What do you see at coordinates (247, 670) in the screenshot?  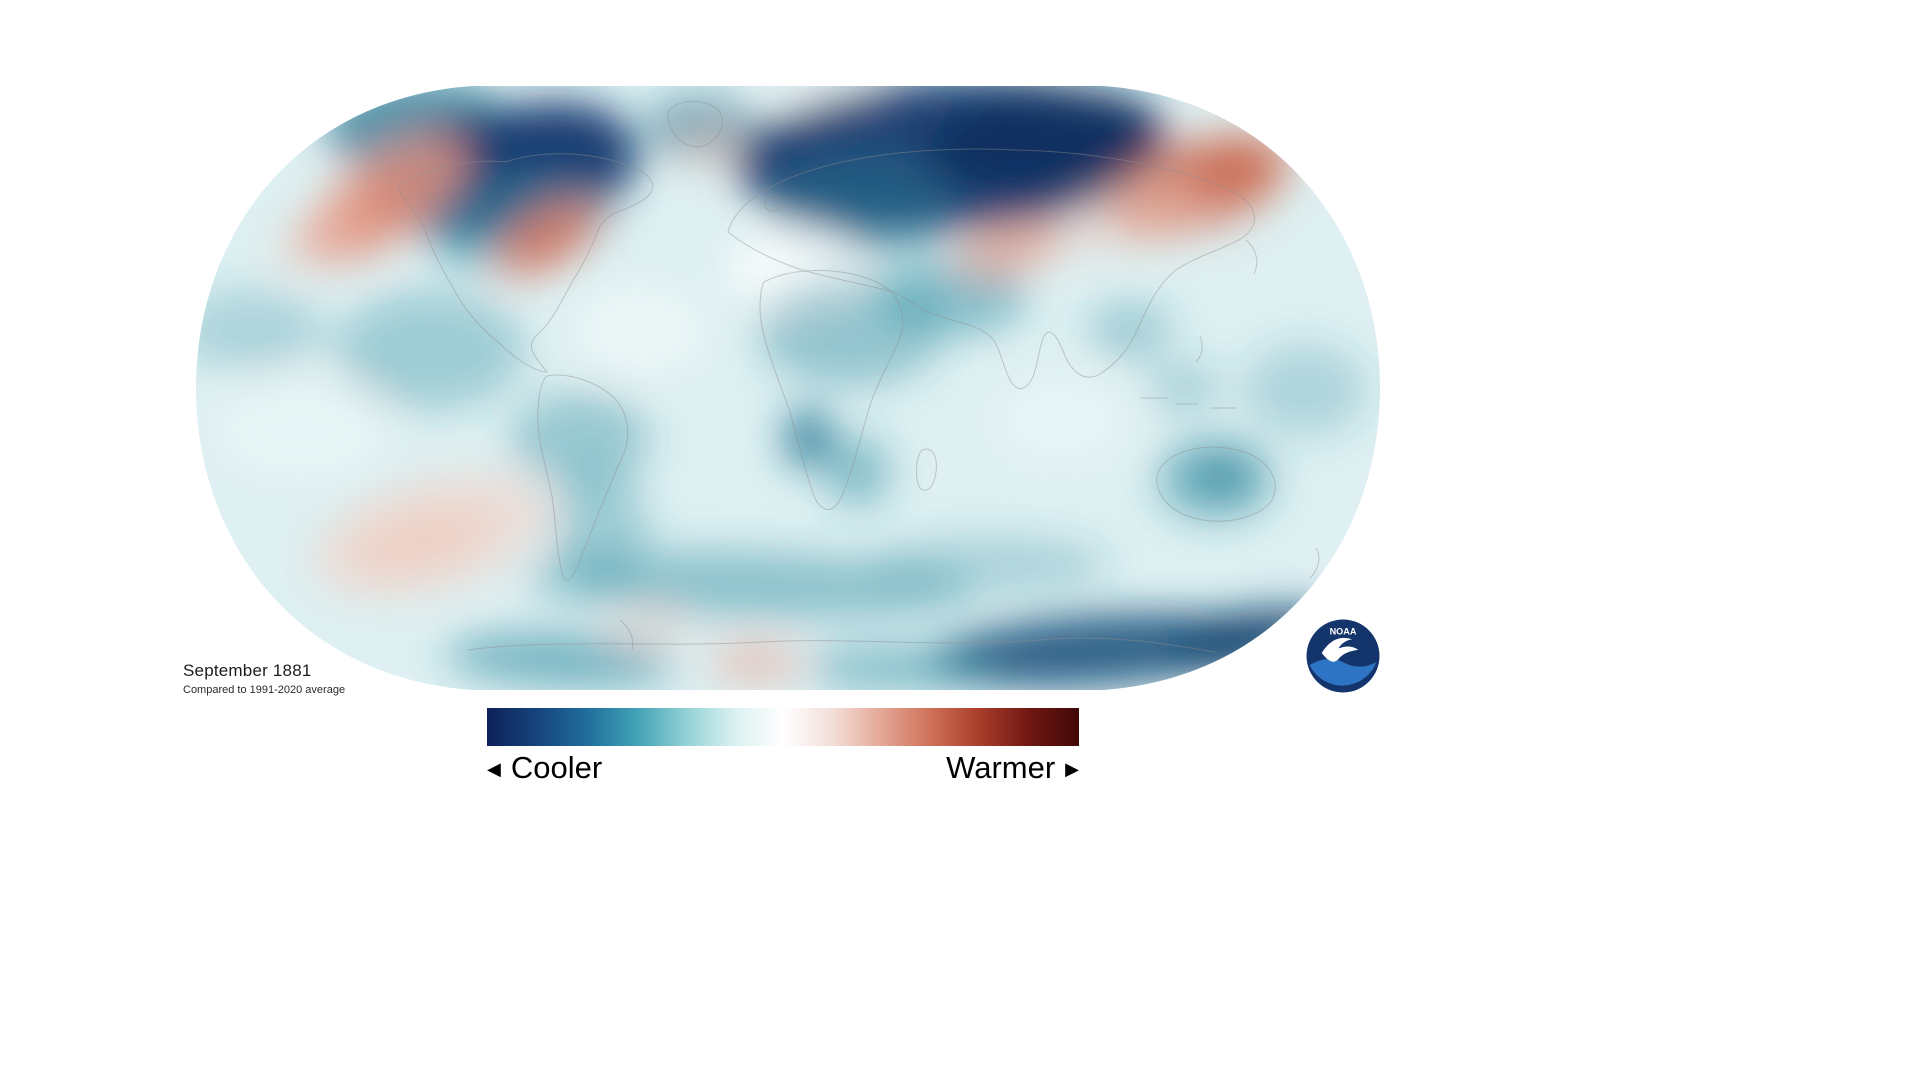 I see `caption-title: September 1881` at bounding box center [247, 670].